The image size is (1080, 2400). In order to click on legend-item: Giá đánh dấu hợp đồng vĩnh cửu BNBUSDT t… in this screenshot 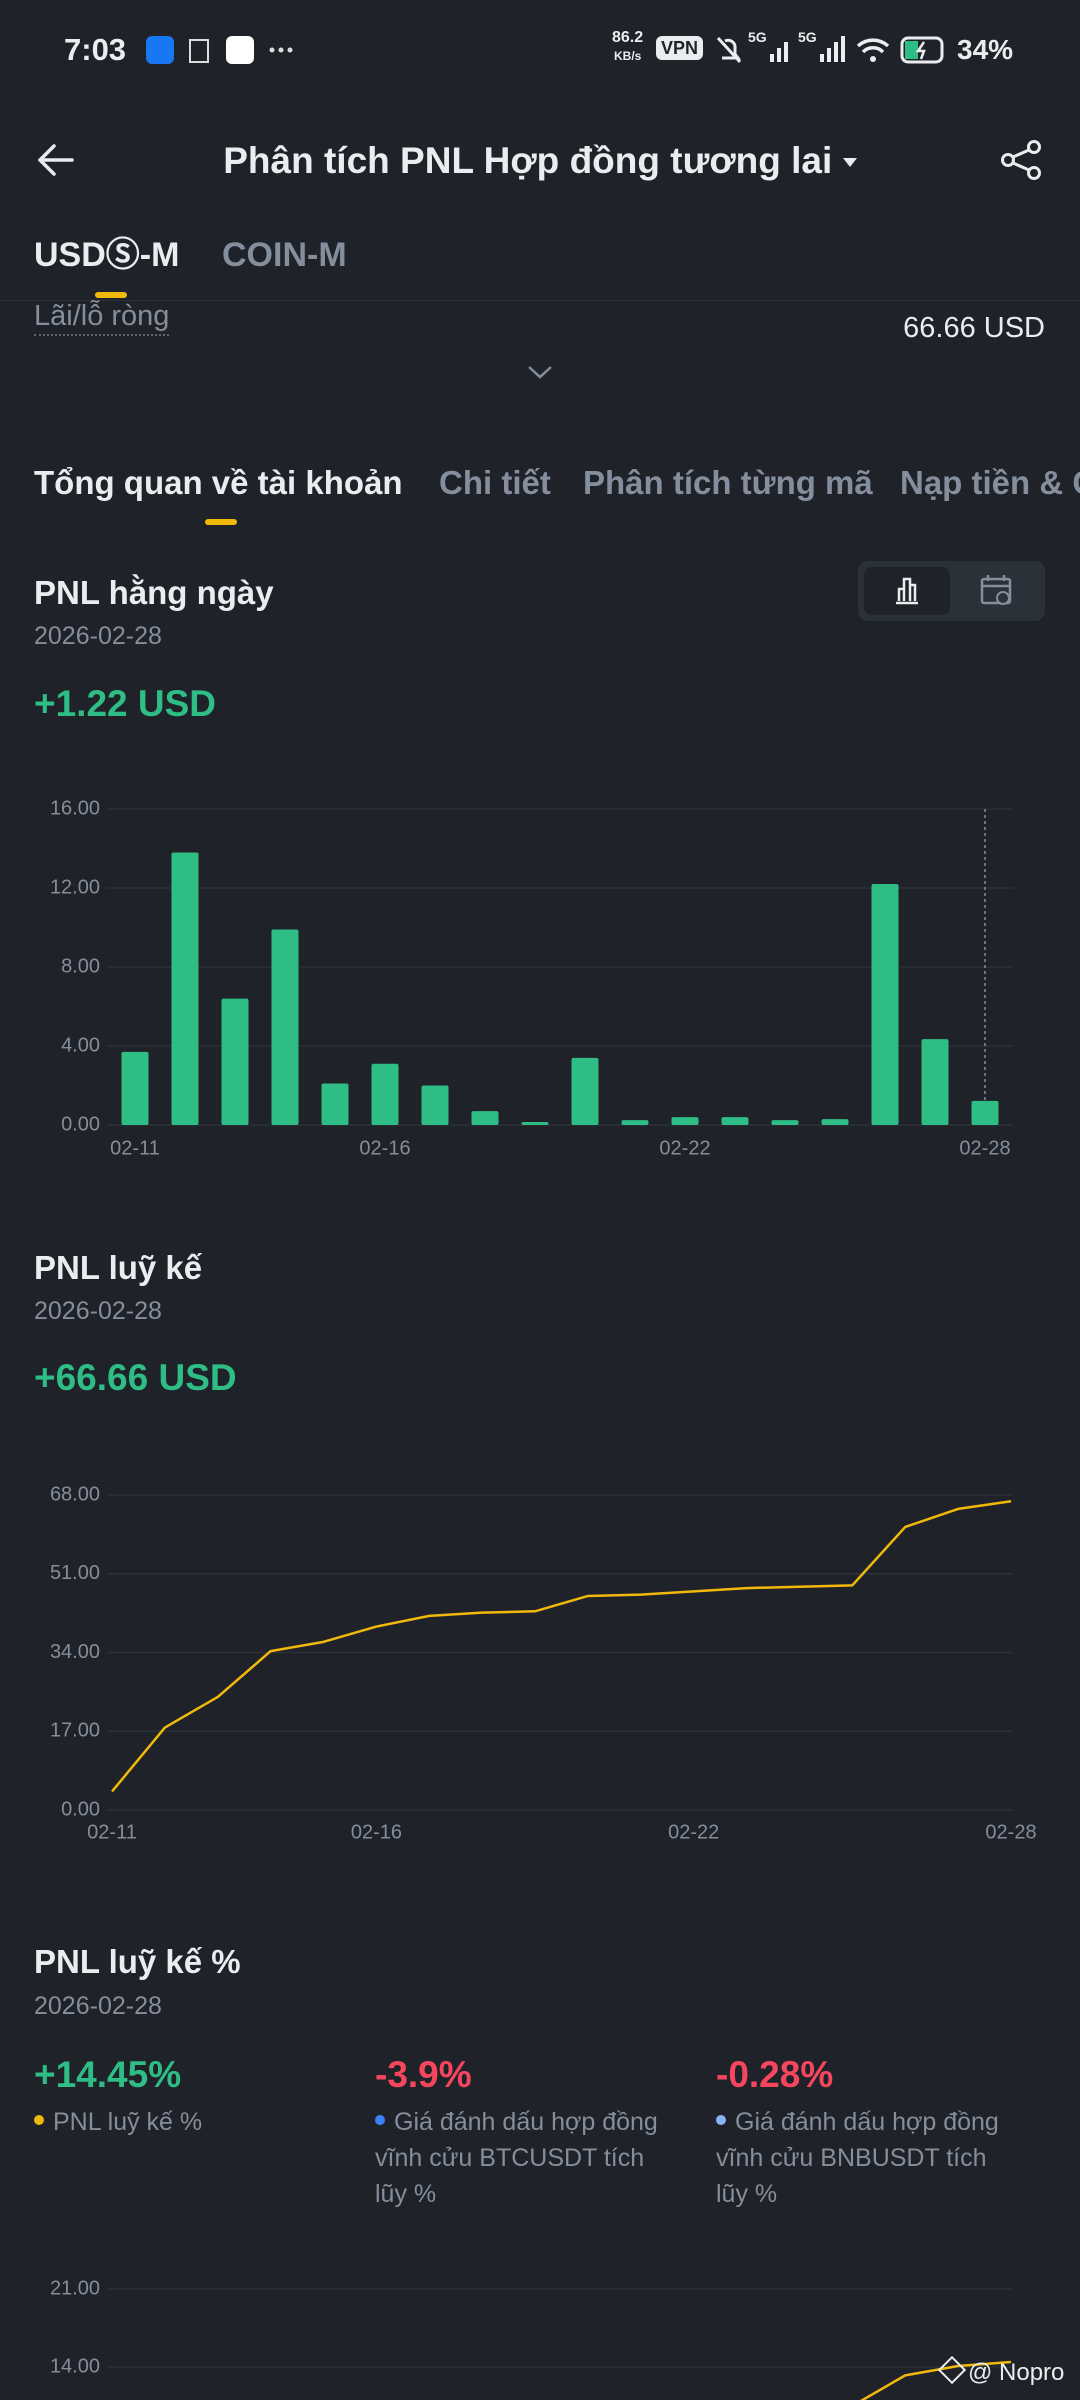, I will do `click(866, 2158)`.